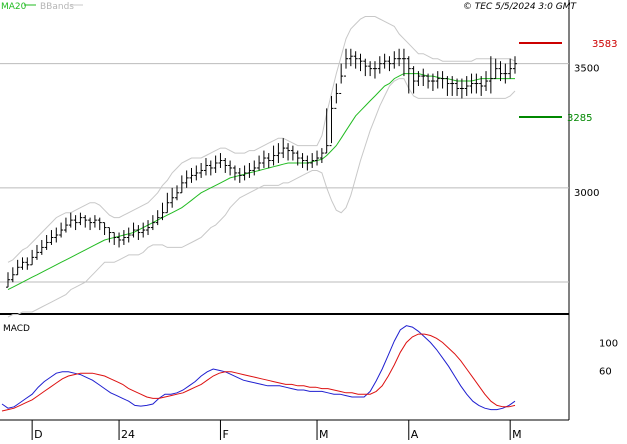 The image size is (627, 444). Describe the element at coordinates (520, 7) in the screenshot. I see `timestamp-label: © TEC 5/5/2024 3:0 GMT` at that location.